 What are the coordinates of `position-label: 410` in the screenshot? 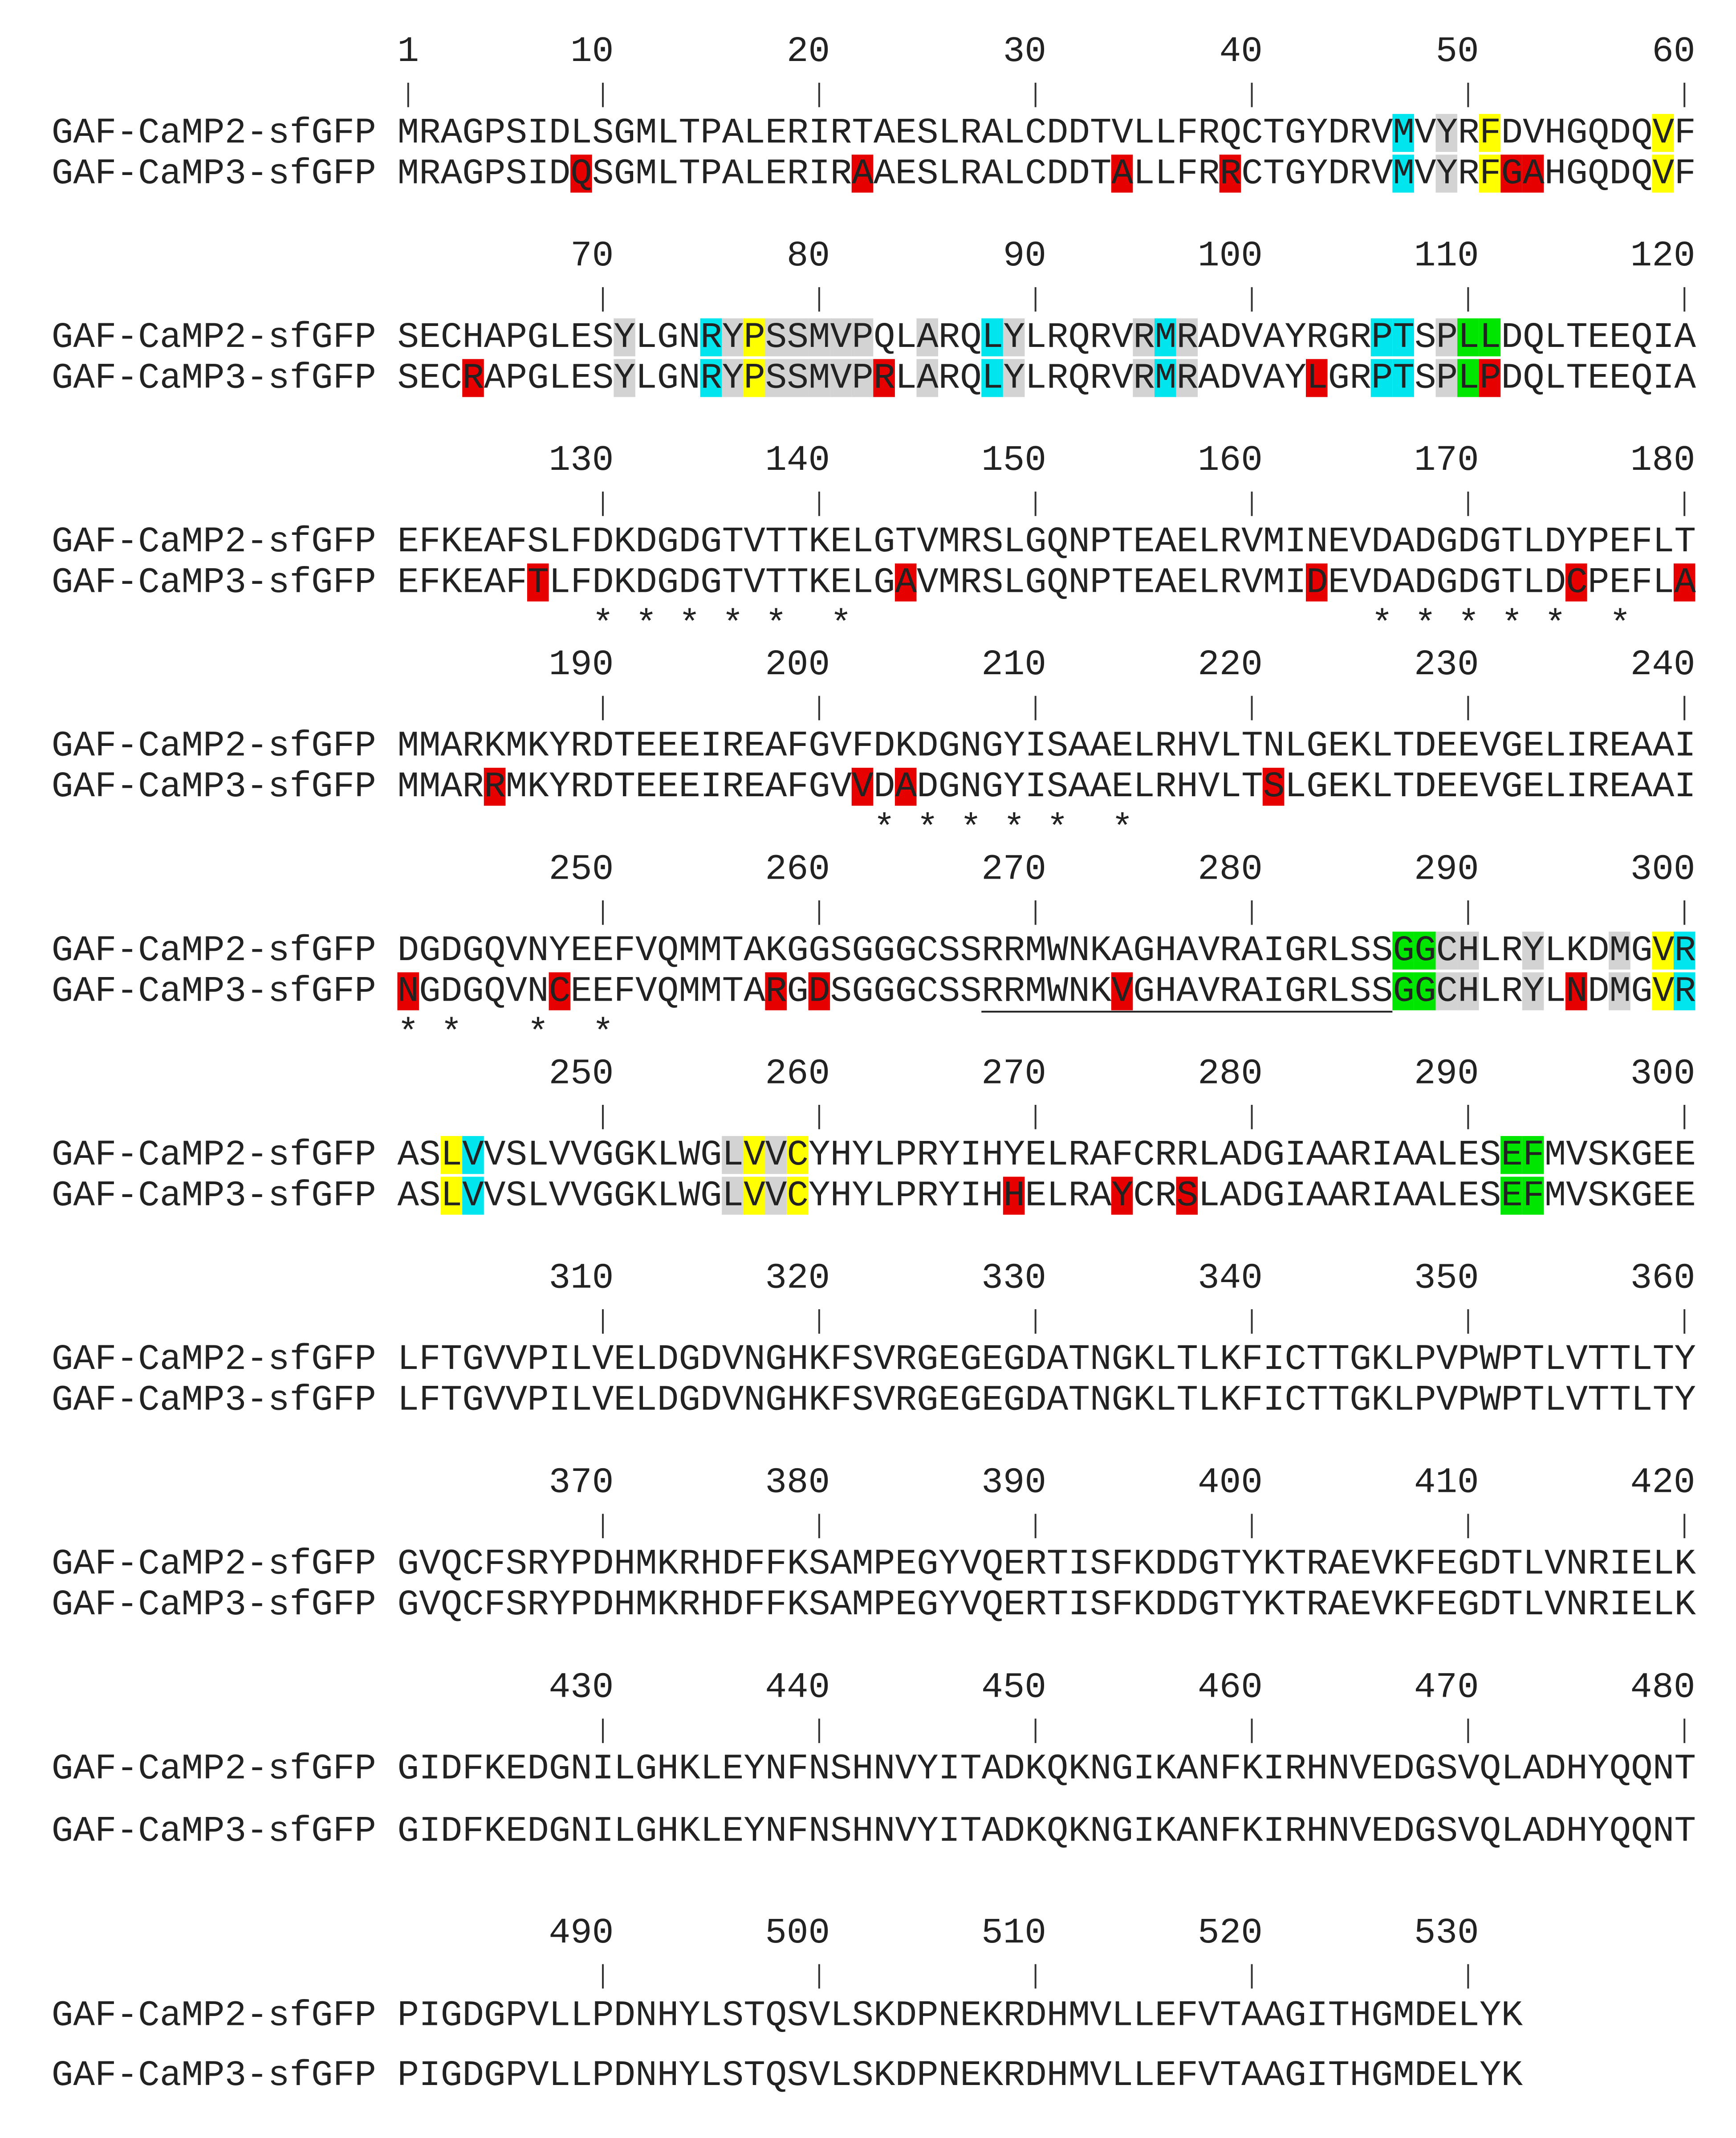 It's located at (1446, 1483).